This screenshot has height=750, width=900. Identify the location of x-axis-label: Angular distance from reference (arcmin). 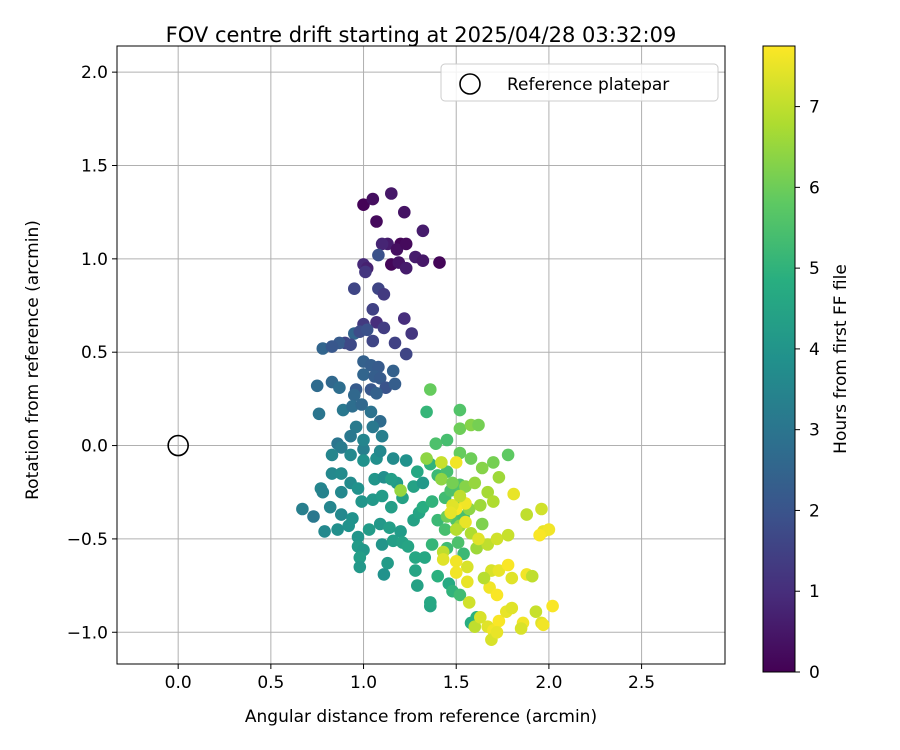
(421, 717).